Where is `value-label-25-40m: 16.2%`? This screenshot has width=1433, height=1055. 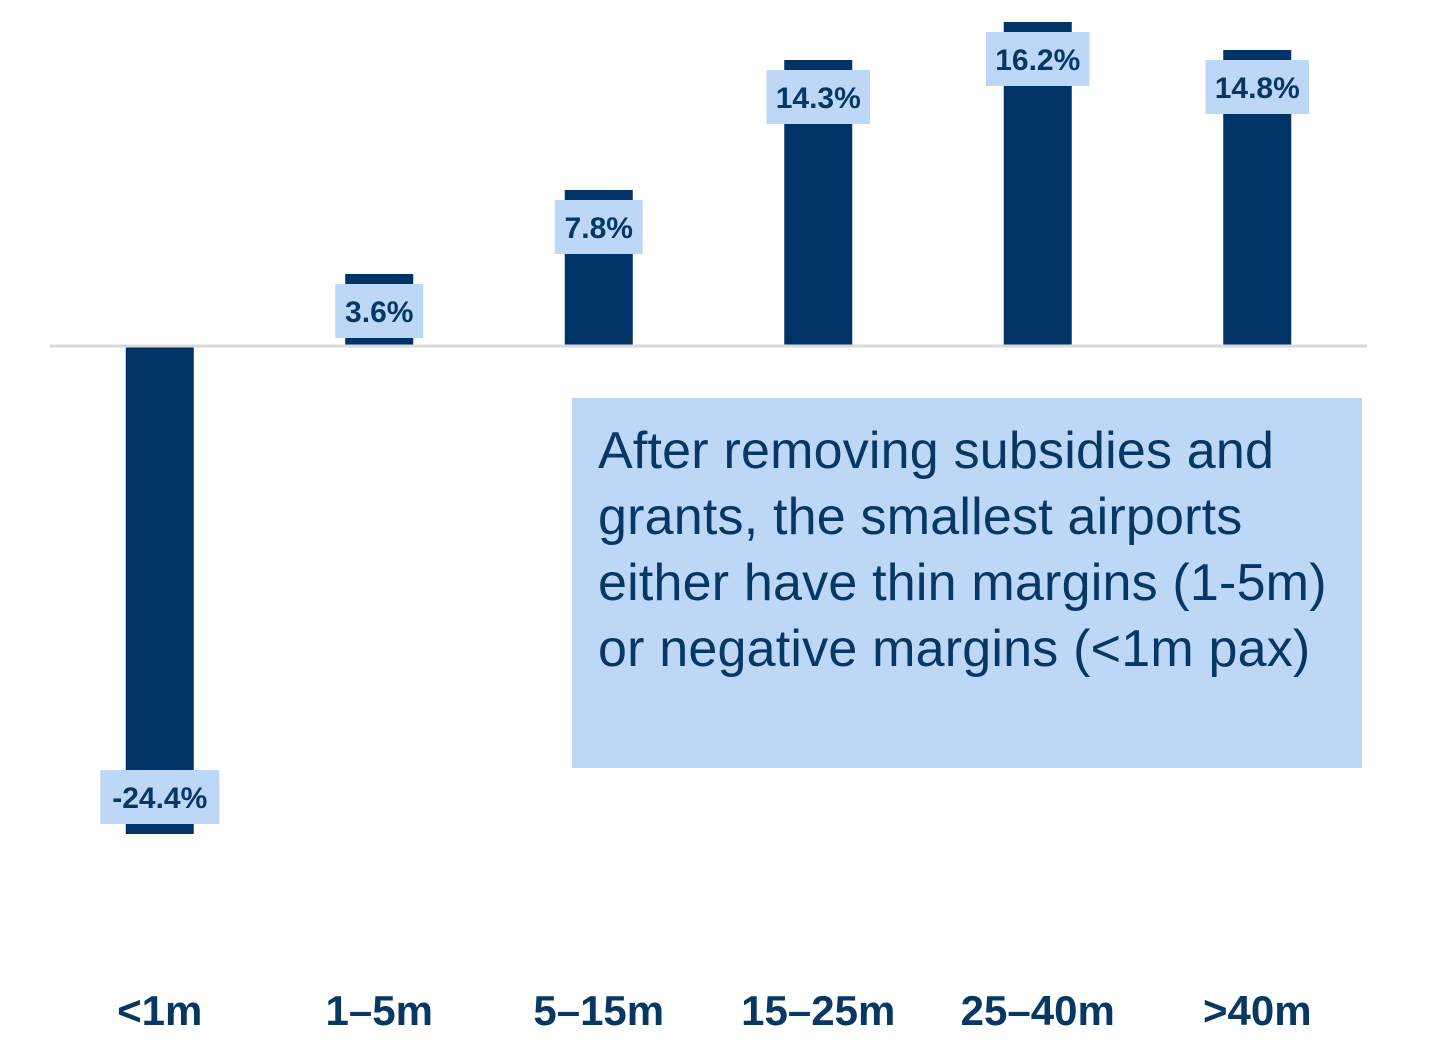 value-label-25-40m: 16.2% is located at coordinates (1038, 59).